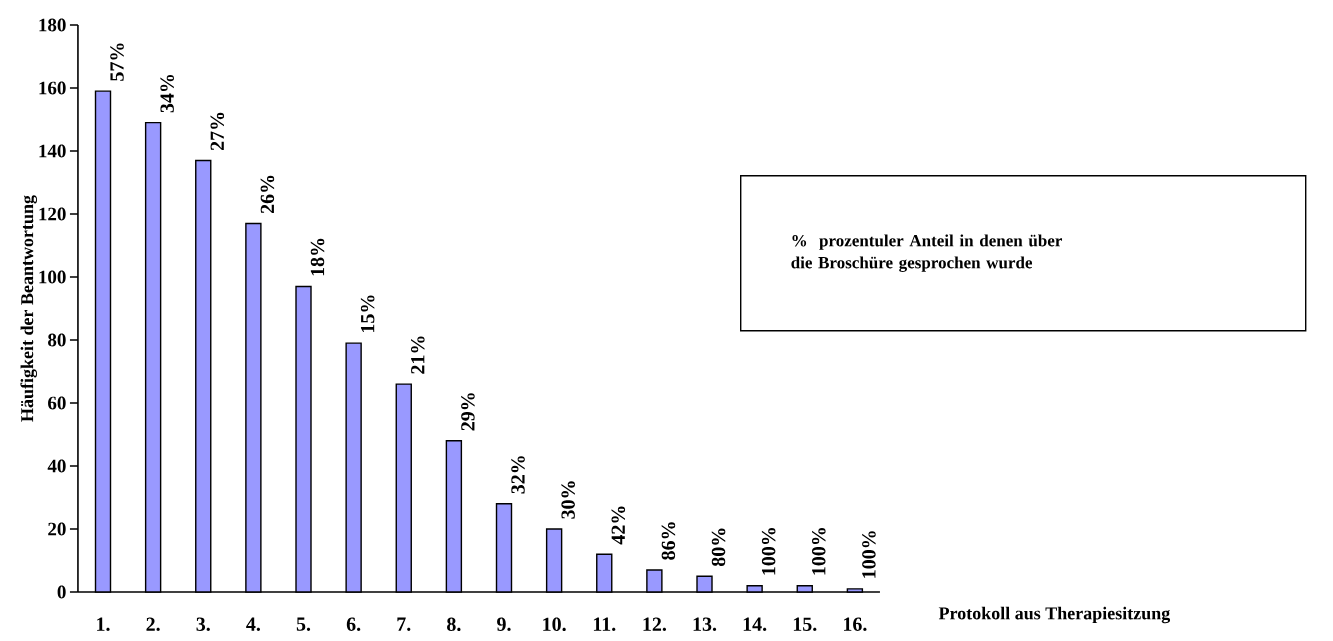 The height and width of the screenshot is (641, 1333). Describe the element at coordinates (518, 475) in the screenshot. I see `annotation: 32%` at that location.